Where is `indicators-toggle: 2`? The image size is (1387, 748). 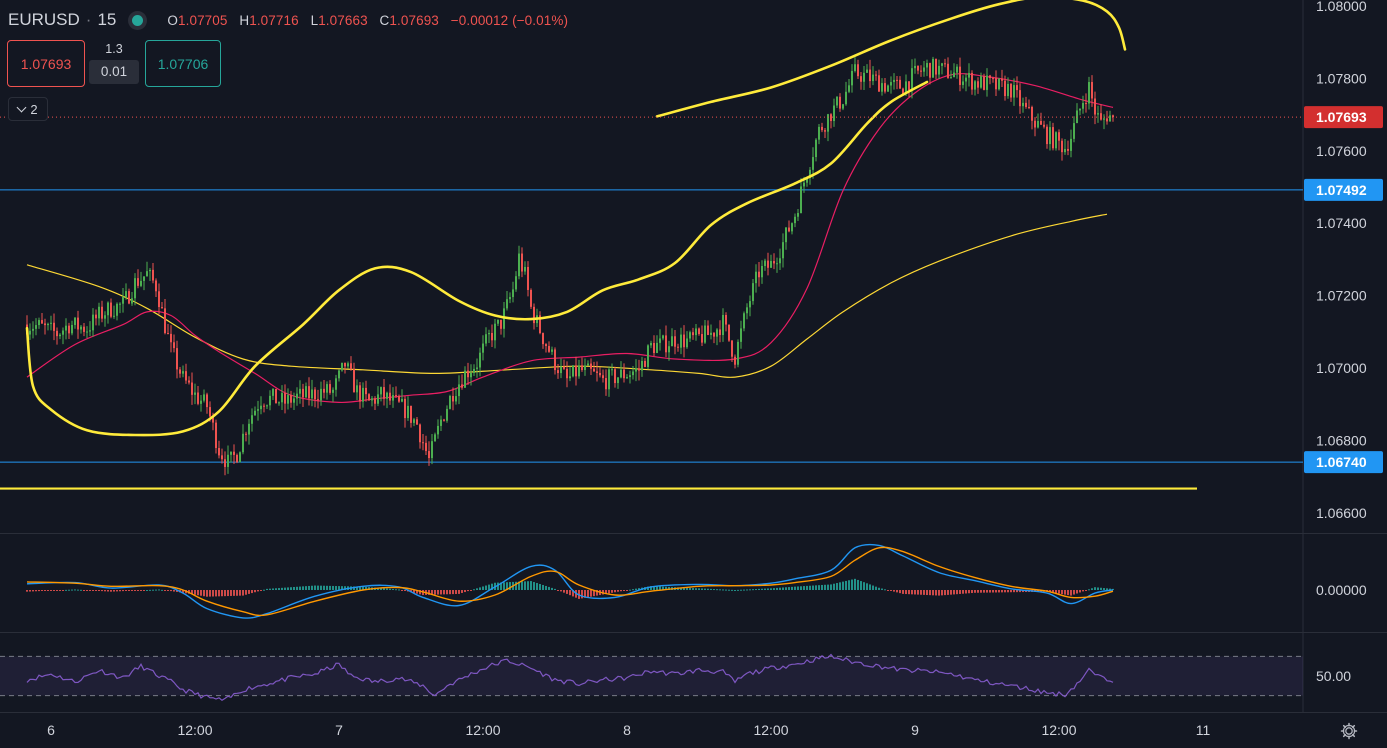
indicators-toggle: 2 is located at coordinates (28, 109).